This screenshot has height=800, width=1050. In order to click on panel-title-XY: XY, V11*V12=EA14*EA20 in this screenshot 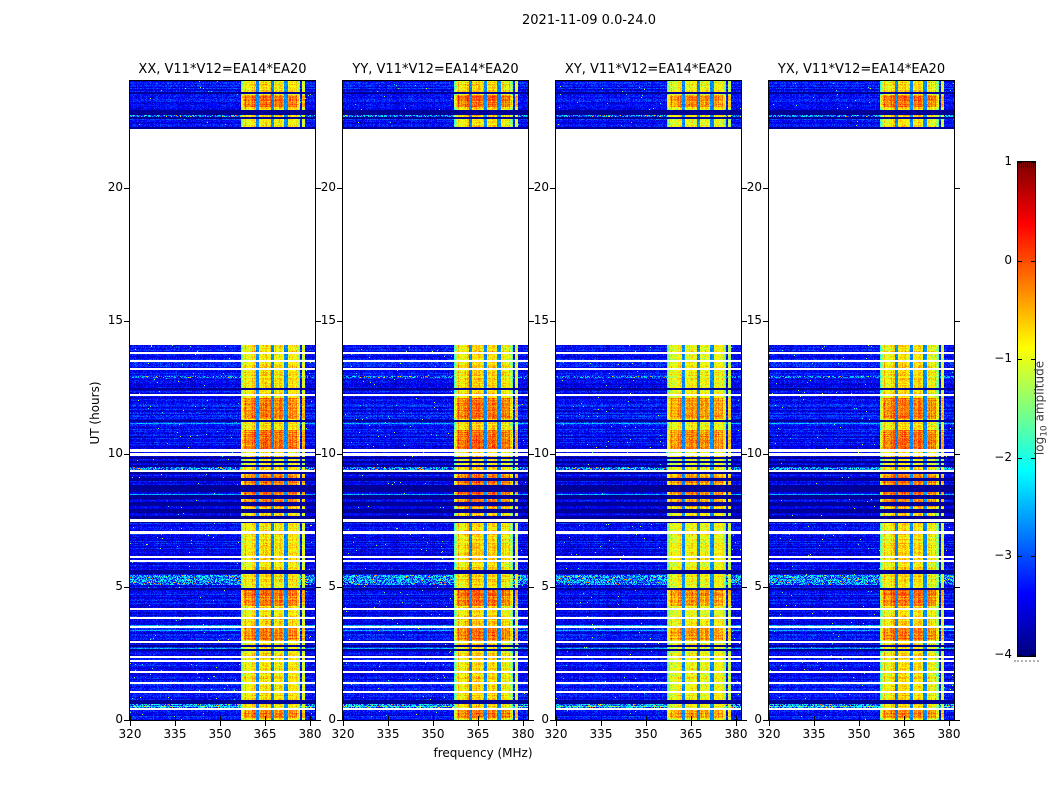, I will do `click(648, 69)`.